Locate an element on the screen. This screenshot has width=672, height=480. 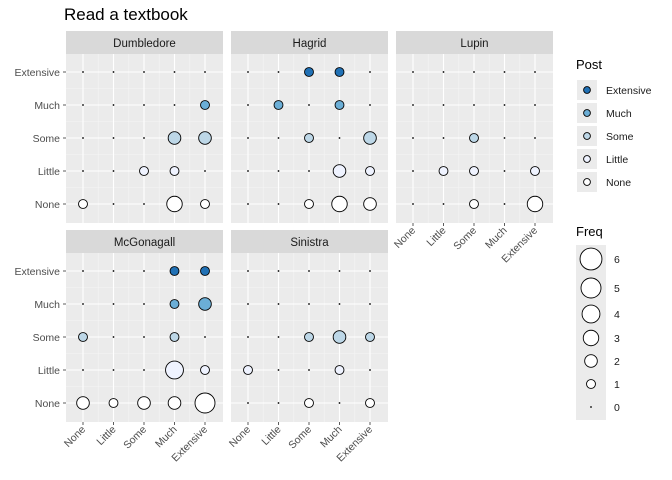
y-tick-label: Little is located at coordinates (49, 371).